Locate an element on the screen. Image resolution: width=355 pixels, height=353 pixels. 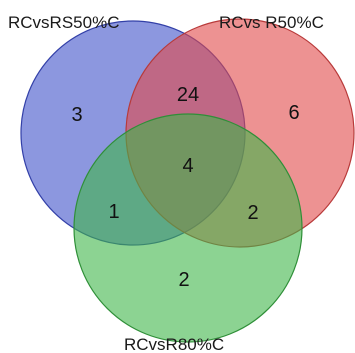
set-label-rcvsr80c: RCvsR80%C is located at coordinates (174, 344).